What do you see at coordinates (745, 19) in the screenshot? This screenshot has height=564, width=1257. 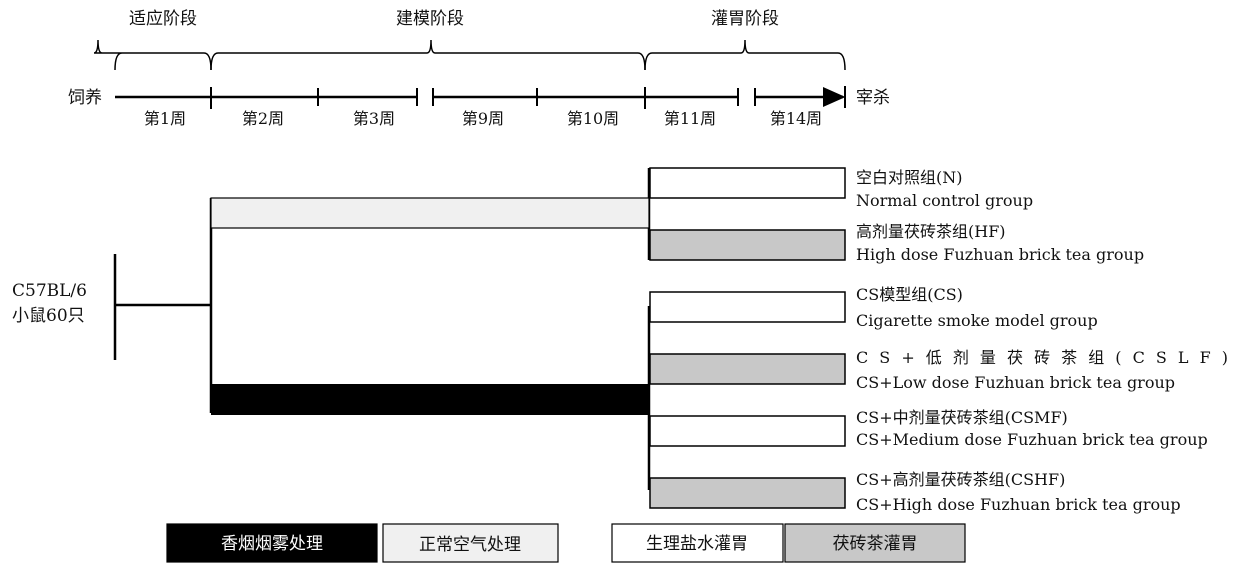 I see `phase-label-gavage: 灌胃阶段` at bounding box center [745, 19].